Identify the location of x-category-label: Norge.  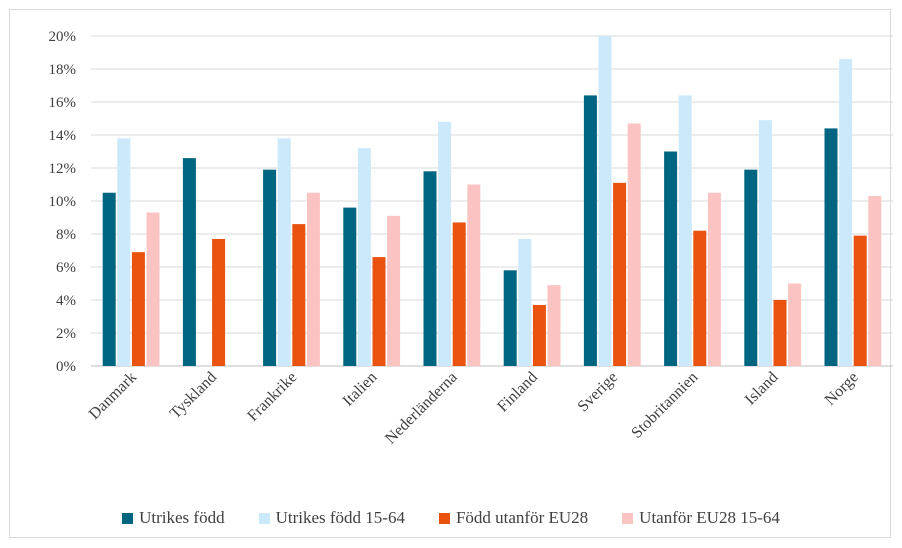
(842, 389).